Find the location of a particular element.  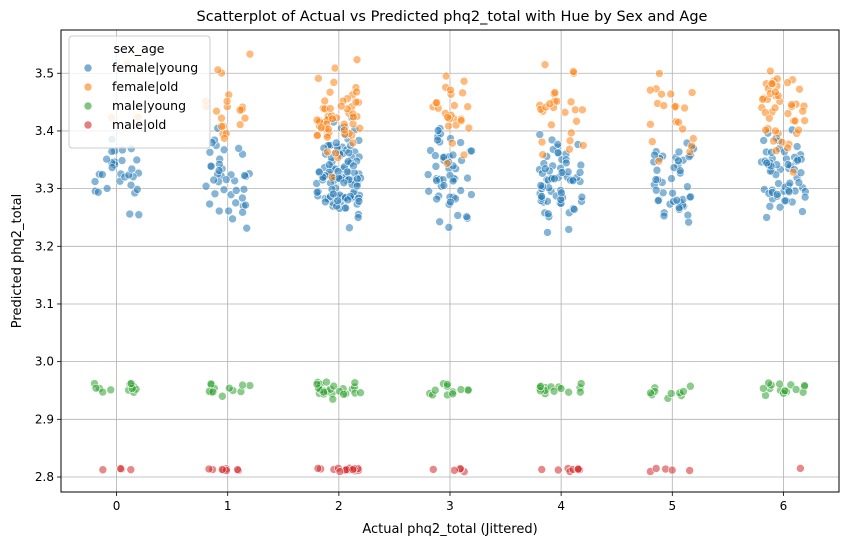

y-tick-label: 3.2 is located at coordinates (44, 246).